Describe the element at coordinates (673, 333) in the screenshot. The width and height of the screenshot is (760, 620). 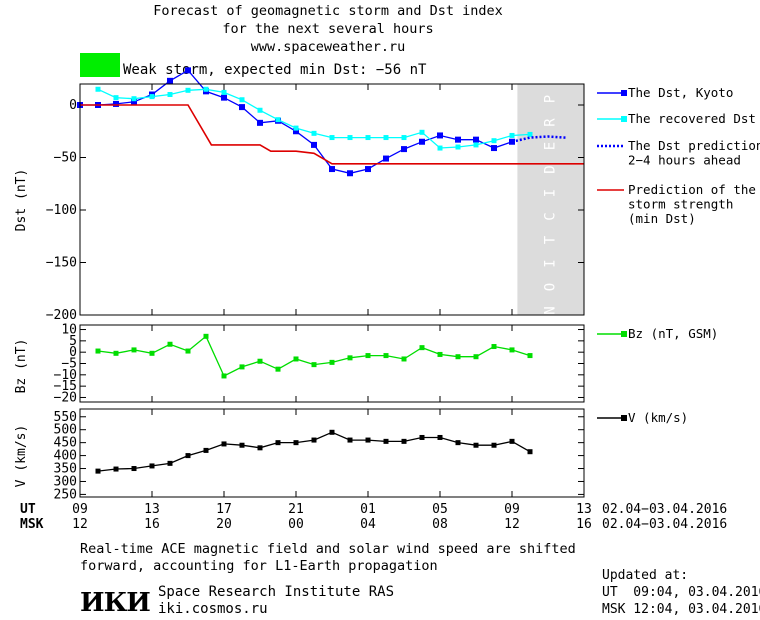
I see `bz-legend-label: Bz (nT, GSM)` at that location.